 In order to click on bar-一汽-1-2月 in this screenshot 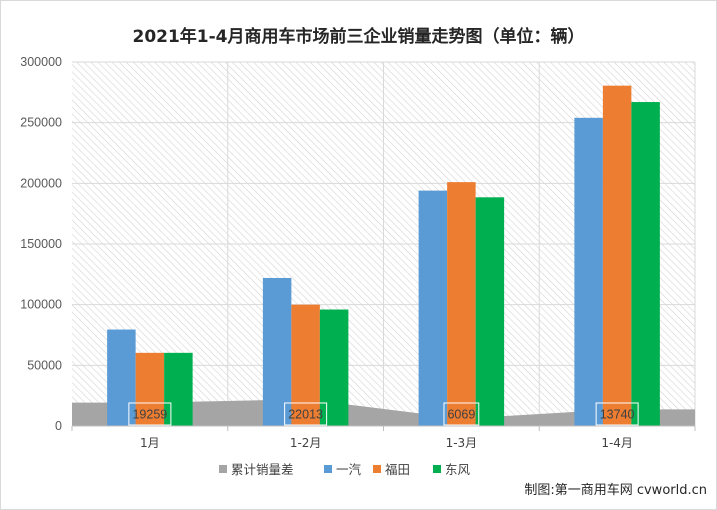, I will do `click(277, 351)`.